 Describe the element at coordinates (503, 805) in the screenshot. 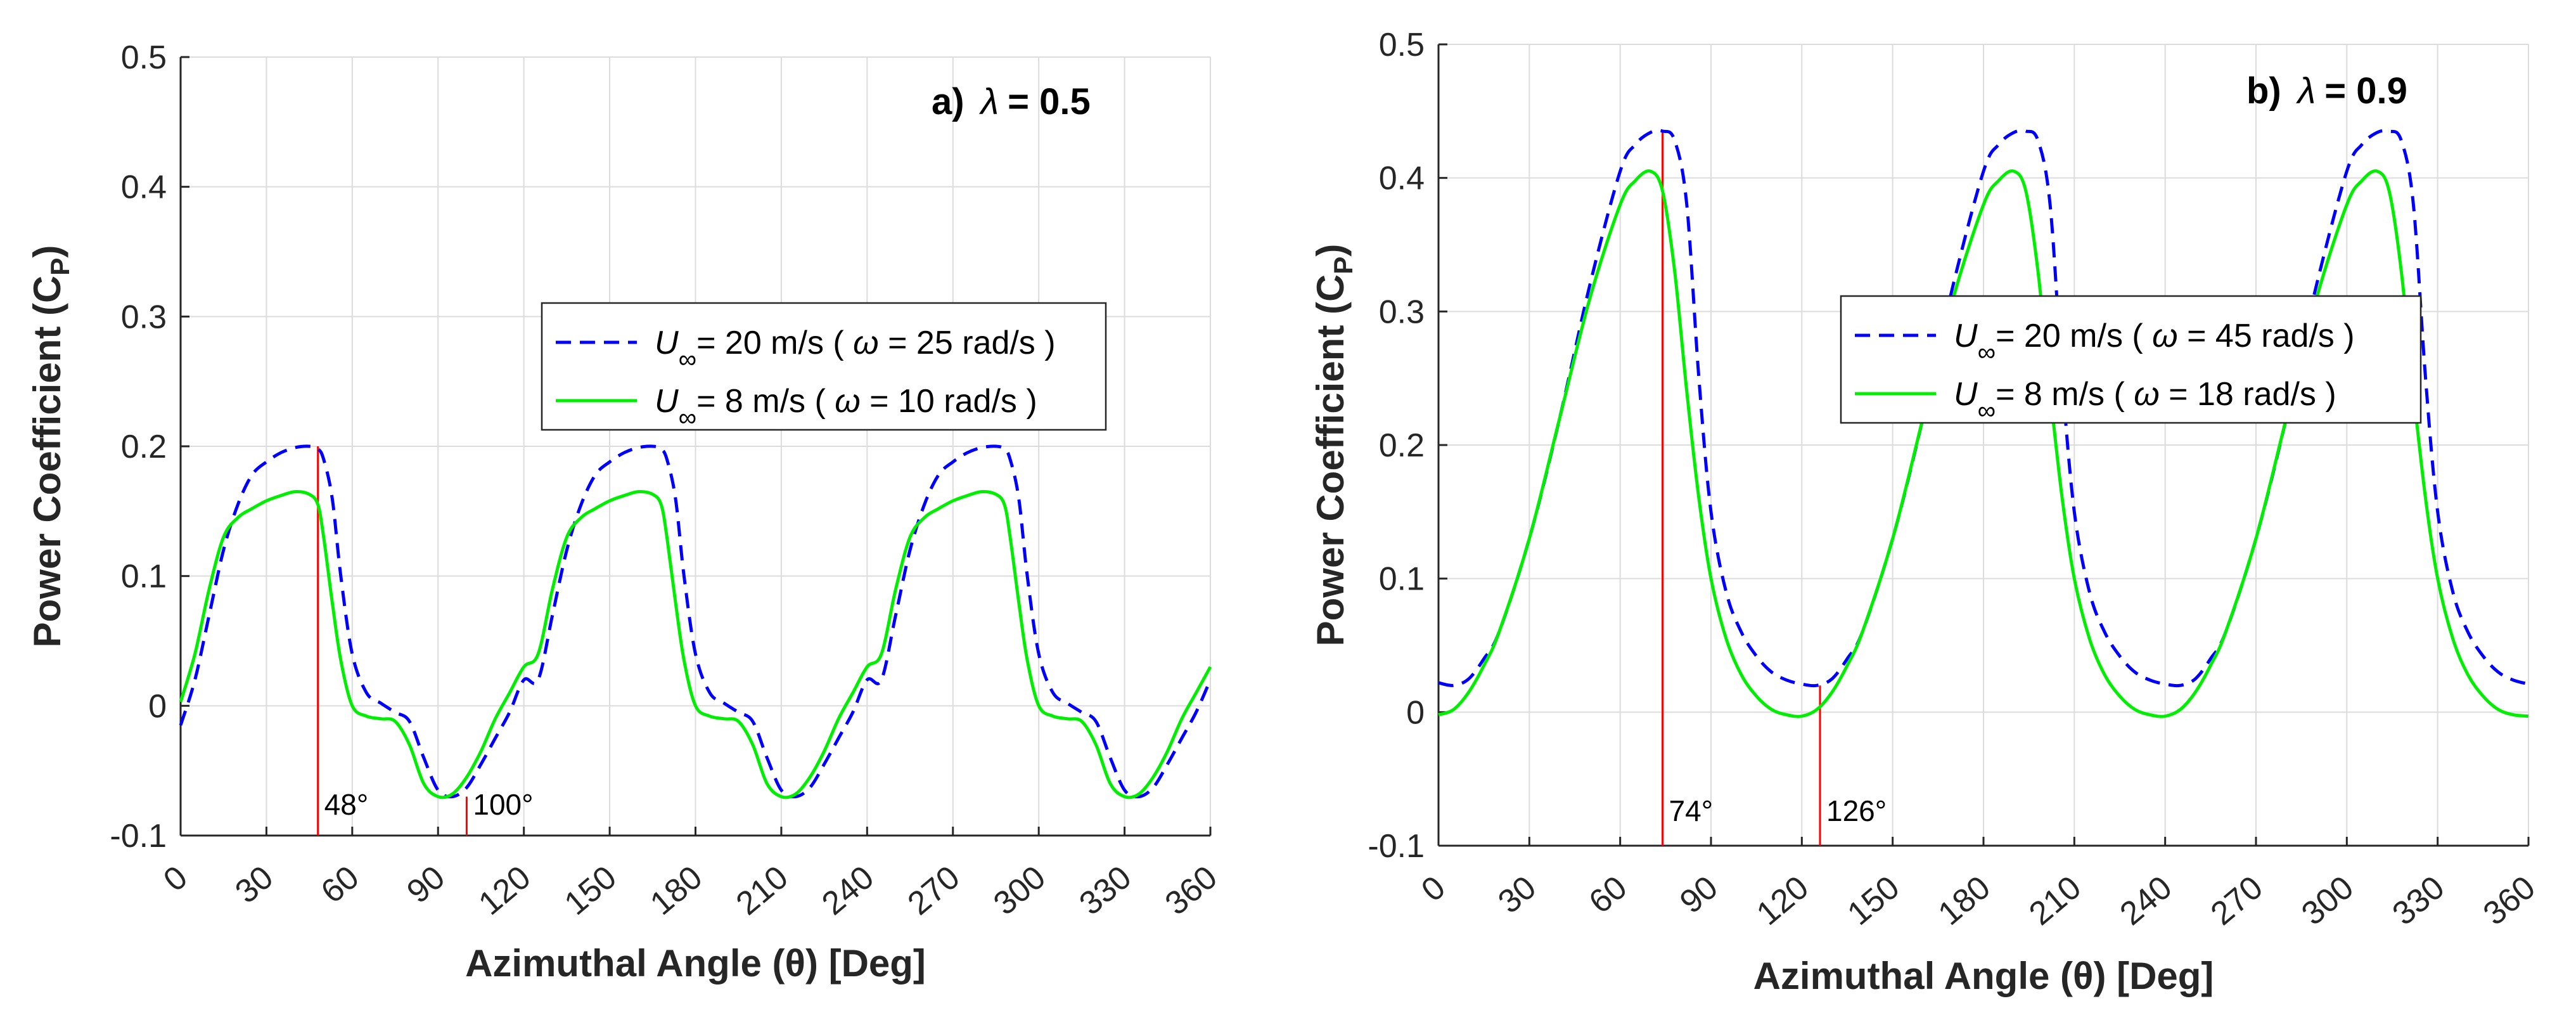

I see `marker-label-1: 100°` at that location.